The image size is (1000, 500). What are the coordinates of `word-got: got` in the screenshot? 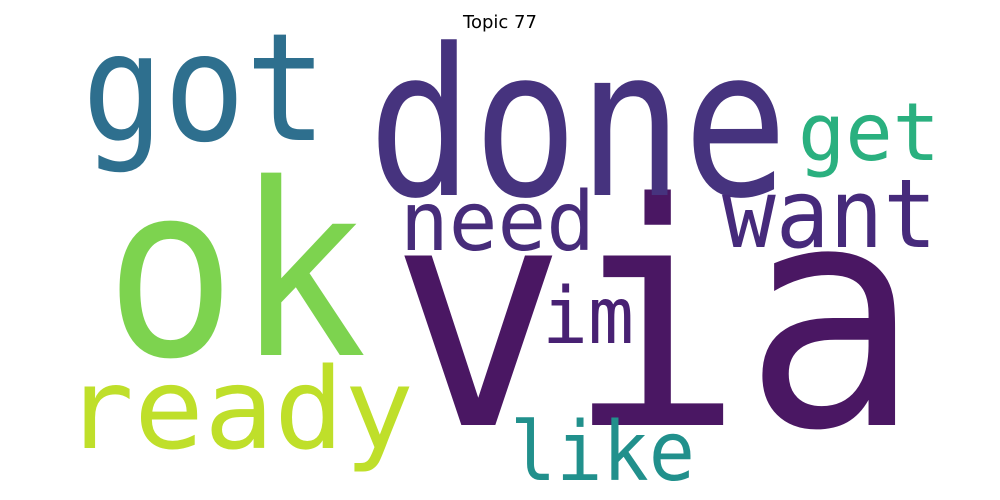 It's located at (204, 89).